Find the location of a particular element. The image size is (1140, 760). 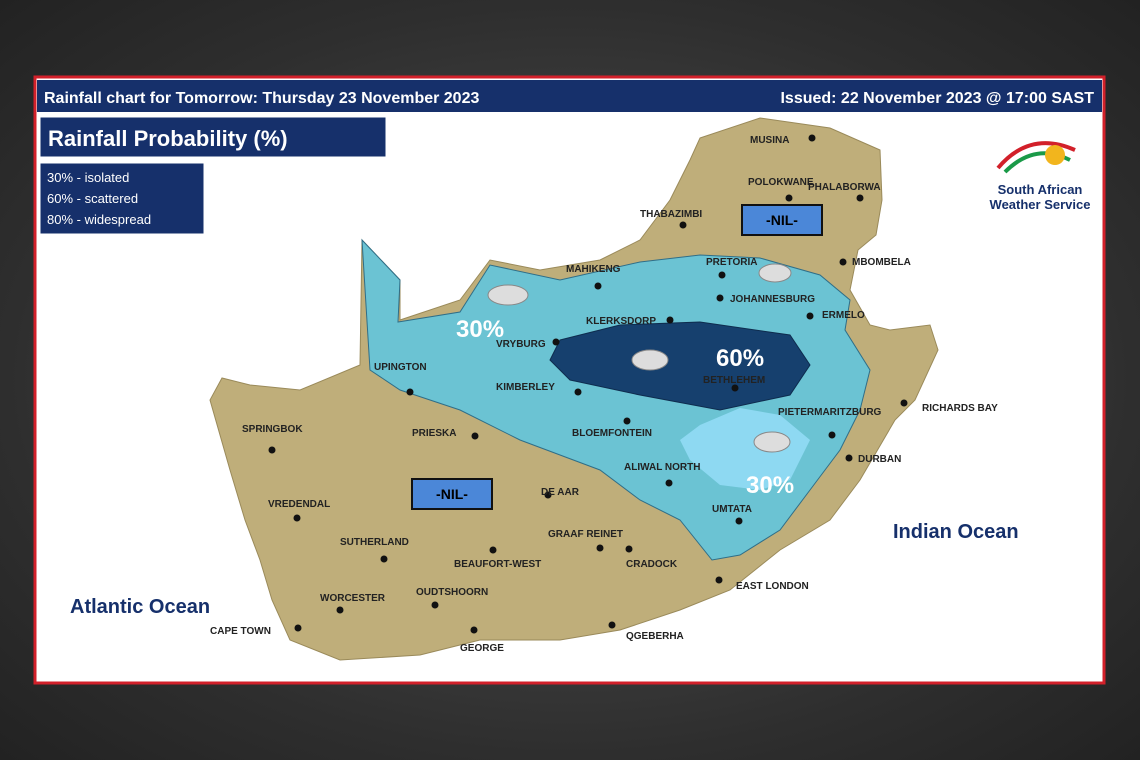

city-label: DE AAR is located at coordinates (560, 492).